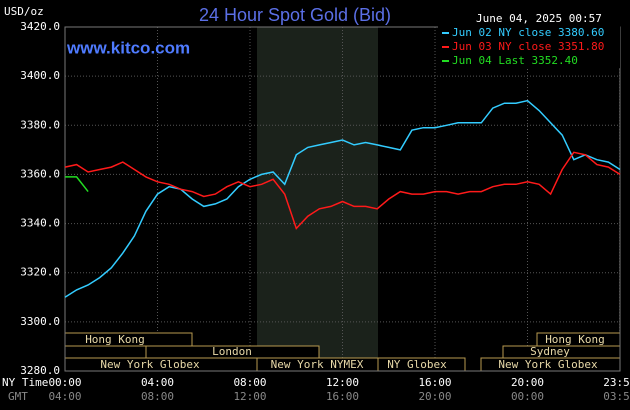 Image resolution: width=630 pixels, height=410 pixels. What do you see at coordinates (40, 370) in the screenshot?
I see `y-tick-label: 3280.0` at bounding box center [40, 370].